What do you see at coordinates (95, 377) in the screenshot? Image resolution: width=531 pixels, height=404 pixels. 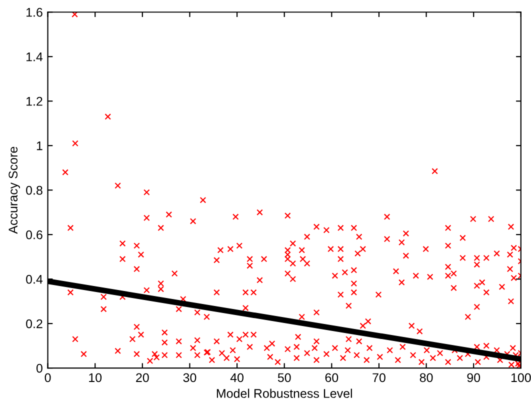 I see `x-tick-label: 10` at bounding box center [95, 377].